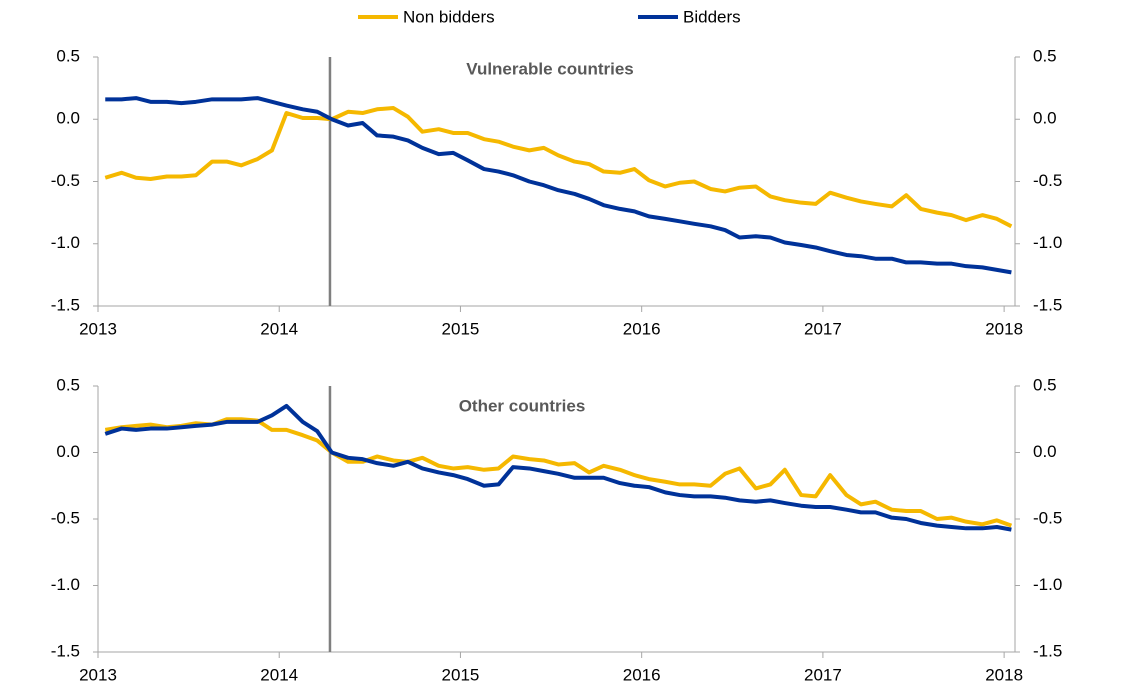 This screenshot has width=1122, height=700. Describe the element at coordinates (522, 405) in the screenshot. I see `chart-title: Other countries` at that location.